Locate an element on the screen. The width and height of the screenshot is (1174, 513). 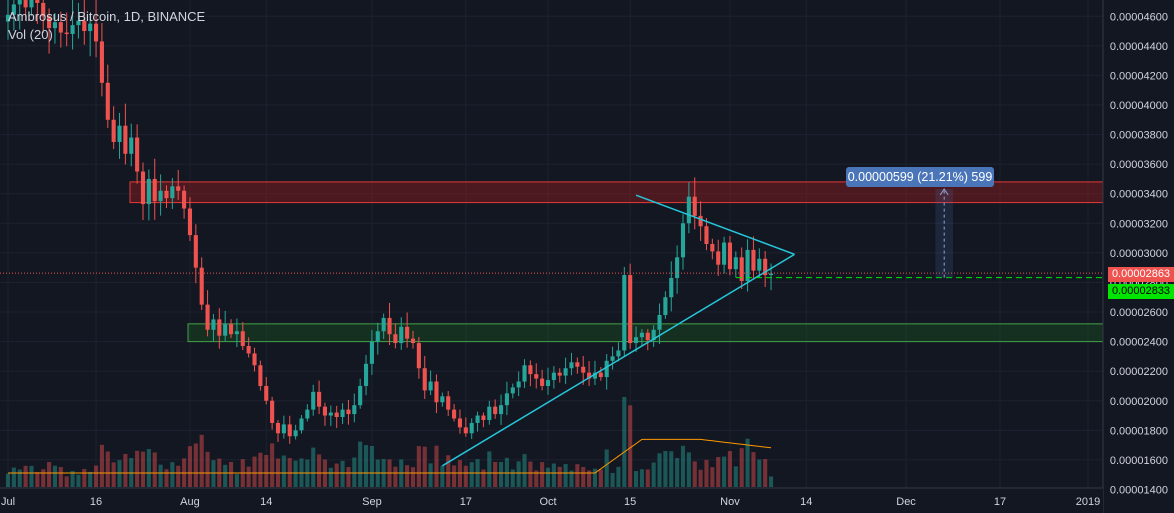
price-tick-label: 0.00004400 is located at coordinates (1139, 47).